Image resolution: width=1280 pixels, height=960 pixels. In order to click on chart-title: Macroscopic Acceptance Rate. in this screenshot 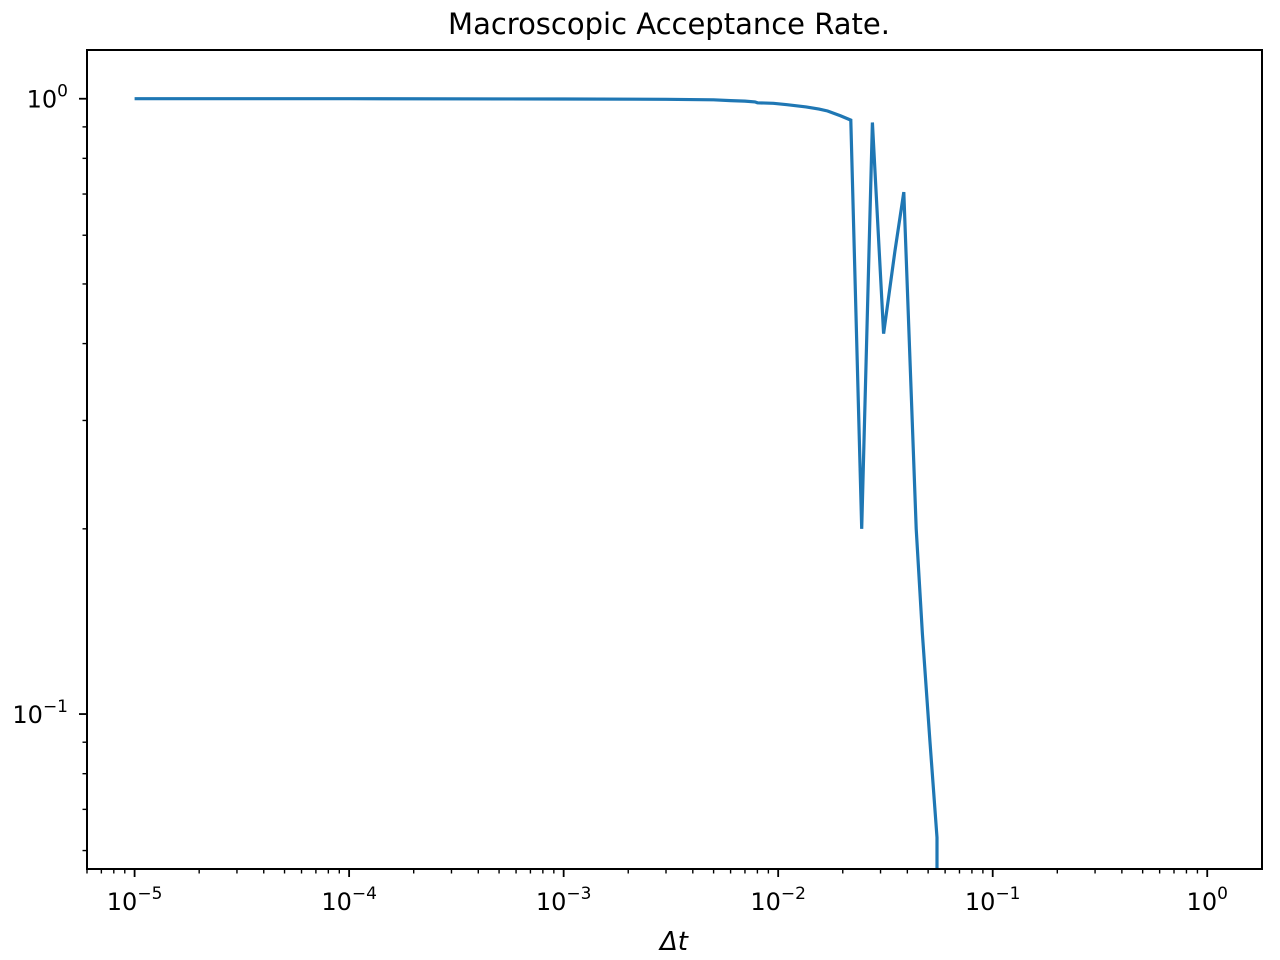, I will do `click(669, 24)`.